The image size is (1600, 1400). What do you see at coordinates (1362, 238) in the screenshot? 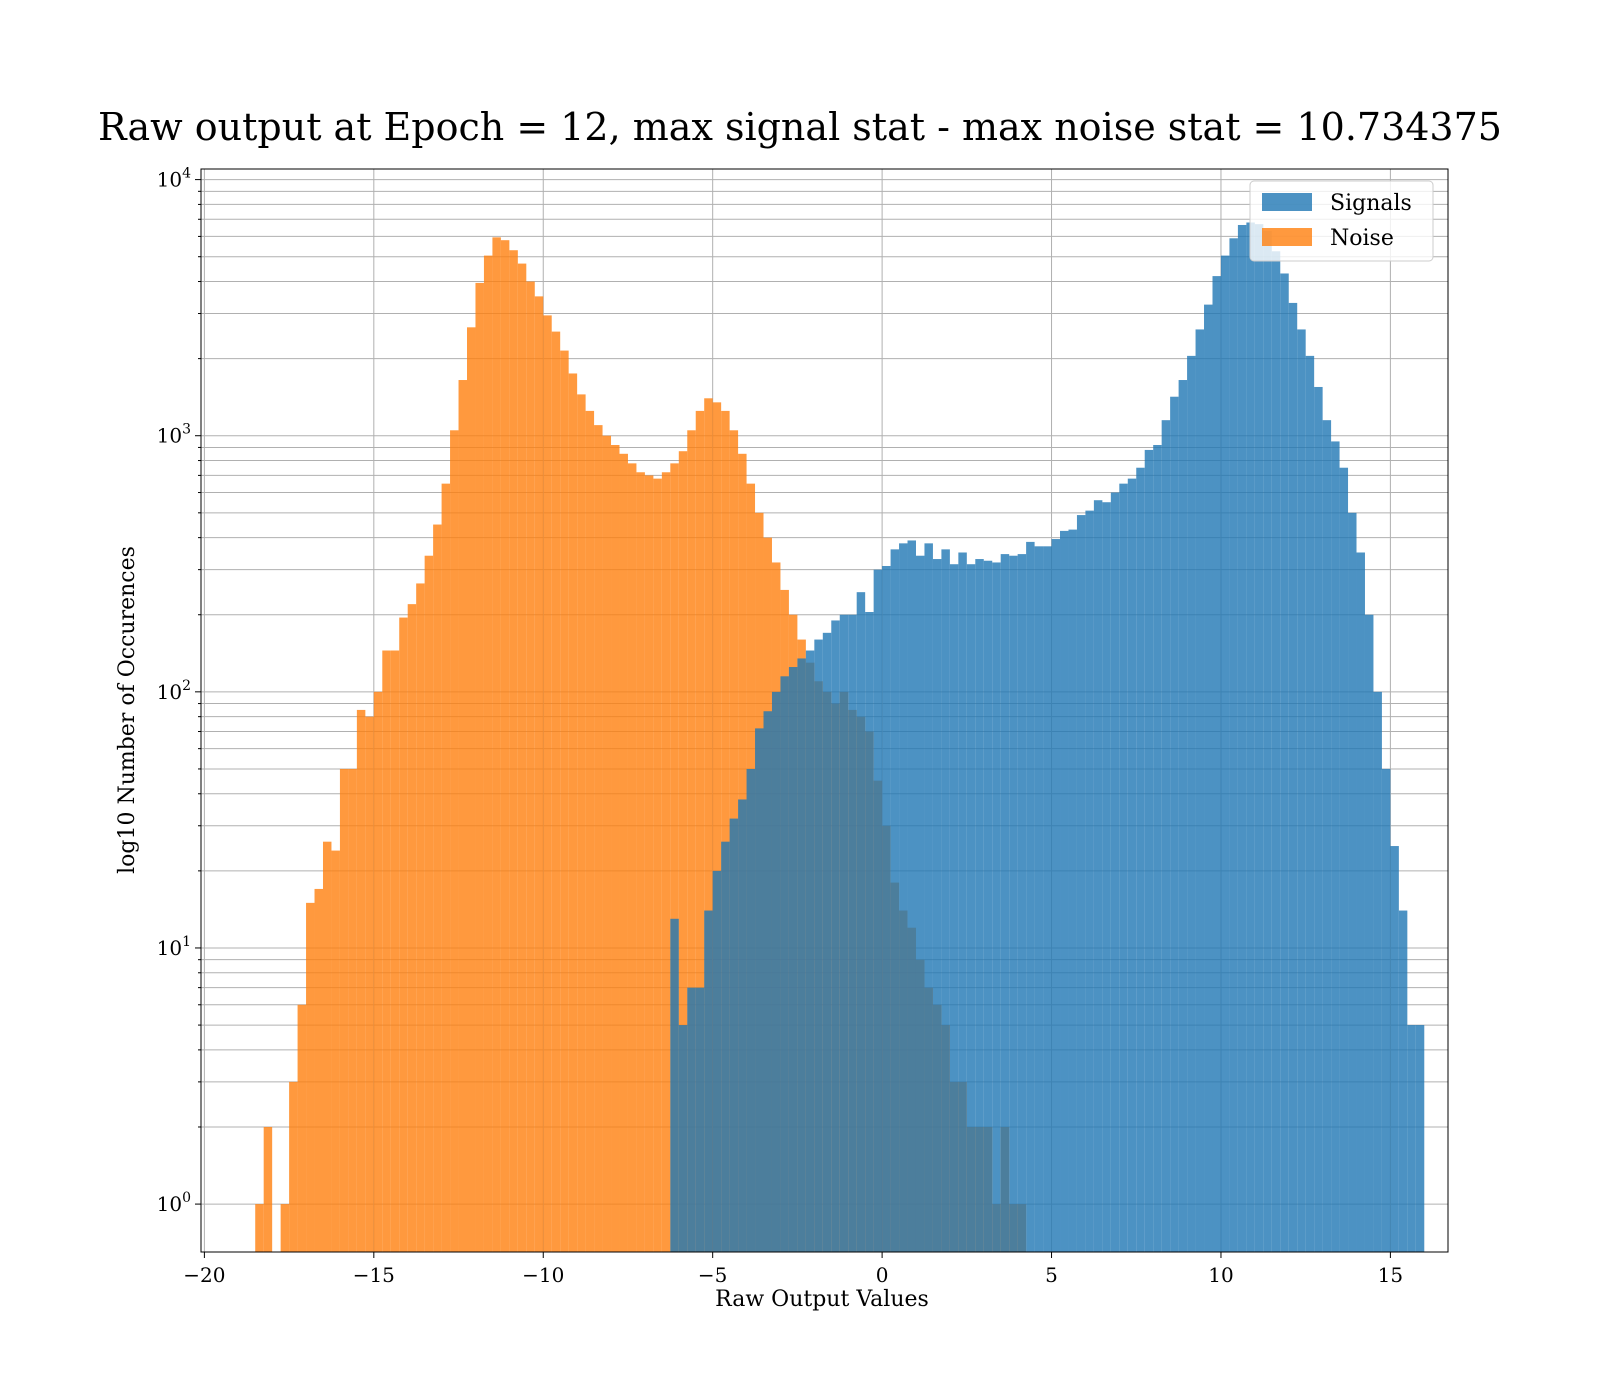
I see `legend-label-noise: Noise` at bounding box center [1362, 238].